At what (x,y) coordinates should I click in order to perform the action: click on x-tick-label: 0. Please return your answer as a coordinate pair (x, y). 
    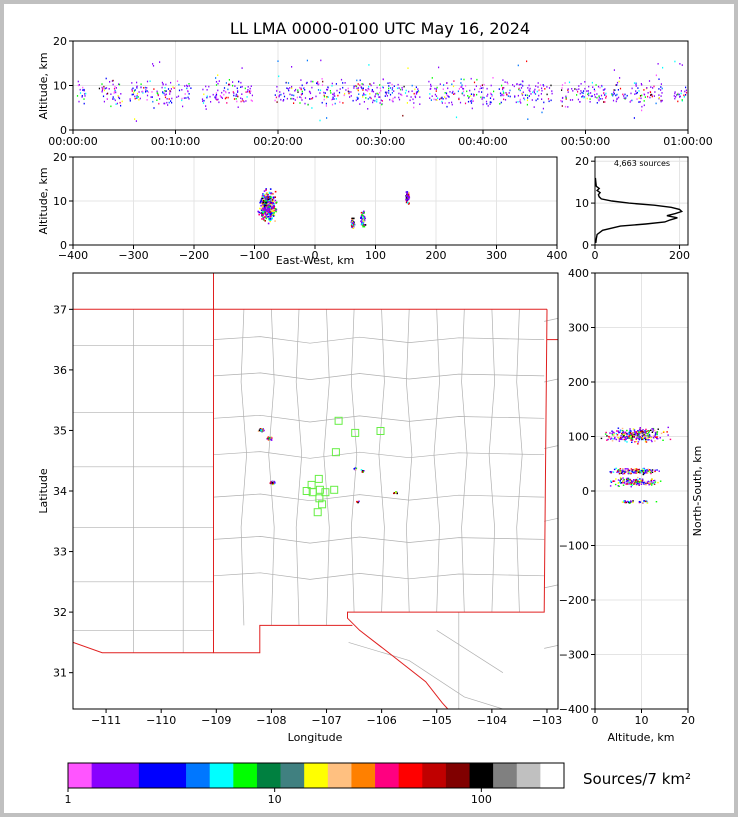
    Looking at the image, I should click on (595, 720).